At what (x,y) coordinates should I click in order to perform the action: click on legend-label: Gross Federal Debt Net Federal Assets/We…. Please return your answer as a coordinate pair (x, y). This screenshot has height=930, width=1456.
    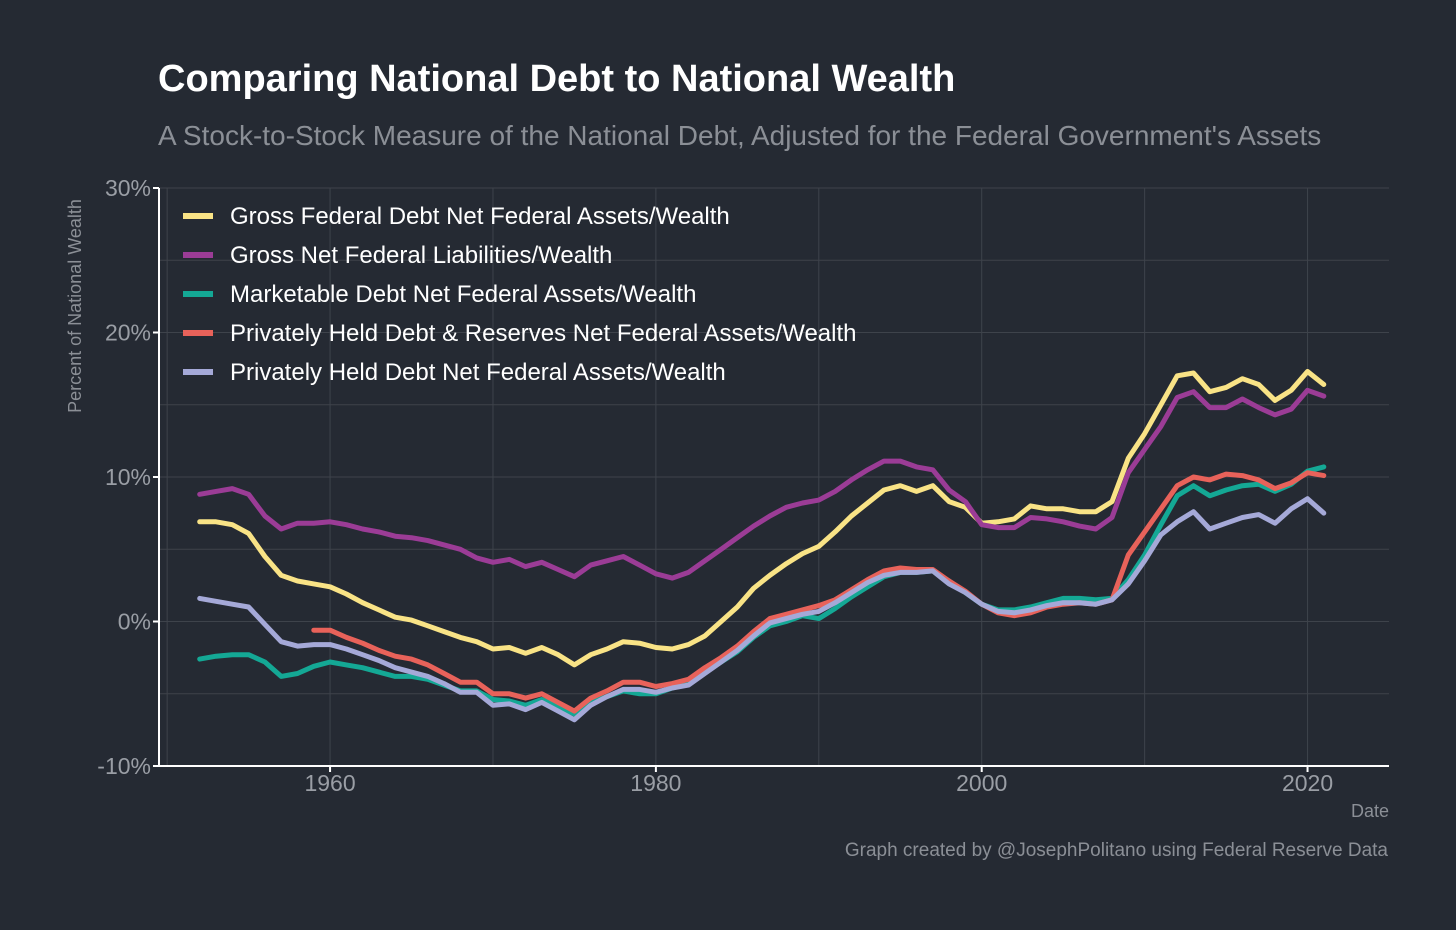
    Looking at the image, I should click on (480, 216).